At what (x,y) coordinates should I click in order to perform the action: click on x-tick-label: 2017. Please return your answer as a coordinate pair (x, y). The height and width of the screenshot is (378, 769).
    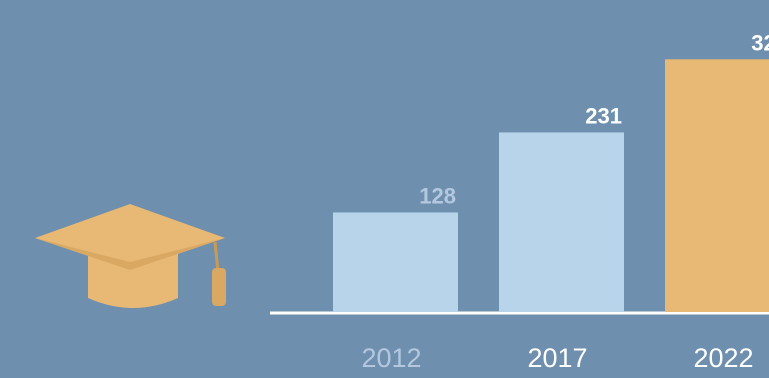
    Looking at the image, I should click on (557, 358).